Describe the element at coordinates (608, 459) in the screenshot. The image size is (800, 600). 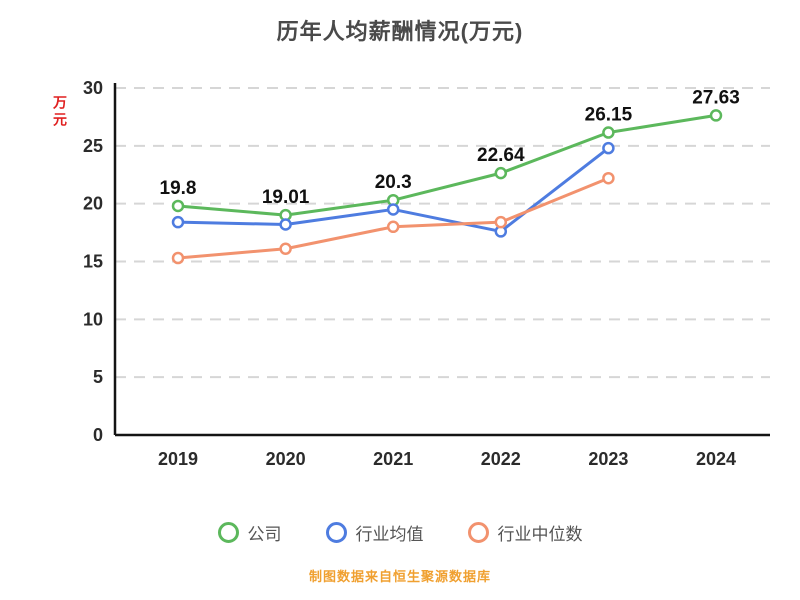
I see `x-tick-label: 2023` at that location.